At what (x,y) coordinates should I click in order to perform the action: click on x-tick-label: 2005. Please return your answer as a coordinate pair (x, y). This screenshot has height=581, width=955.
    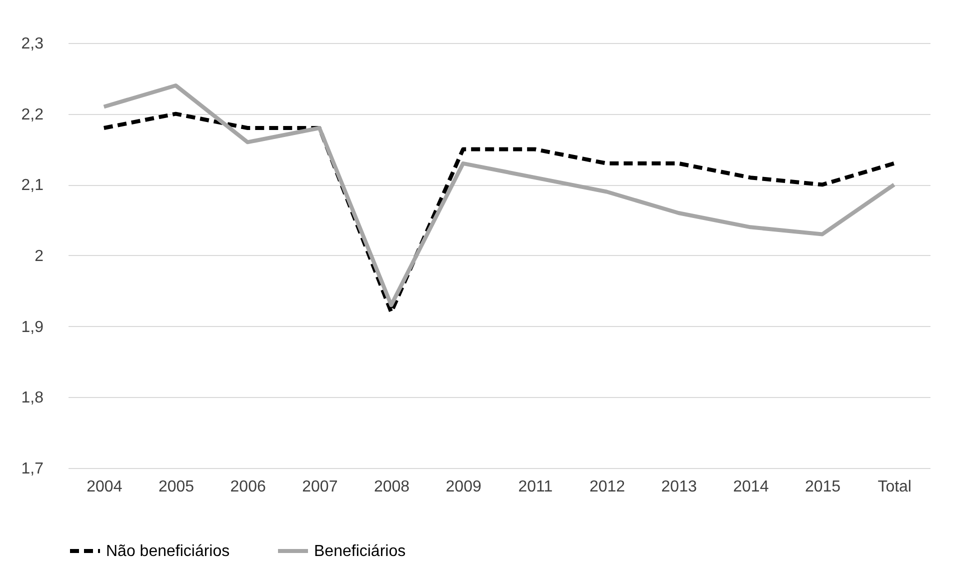
    Looking at the image, I should click on (176, 487).